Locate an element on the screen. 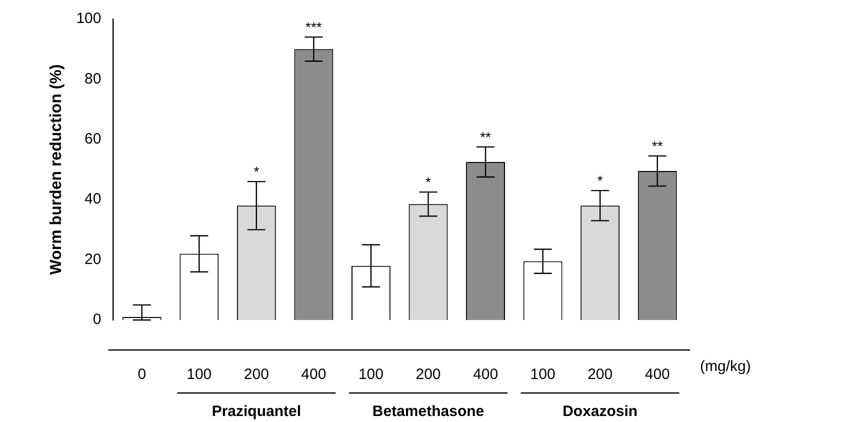 The width and height of the screenshot is (857, 422). text: Betamethasone is located at coordinates (428, 411).